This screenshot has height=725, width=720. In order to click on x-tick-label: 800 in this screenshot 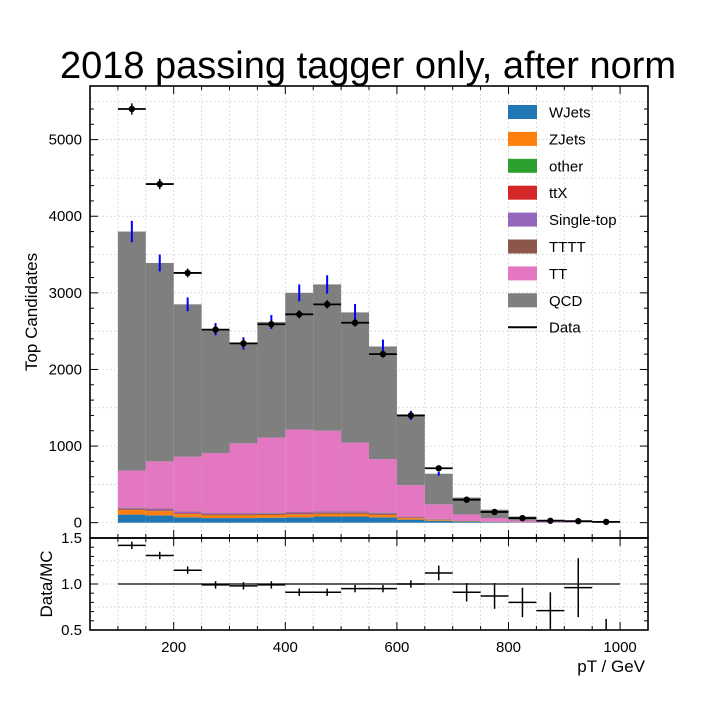, I will do `click(508, 647)`.